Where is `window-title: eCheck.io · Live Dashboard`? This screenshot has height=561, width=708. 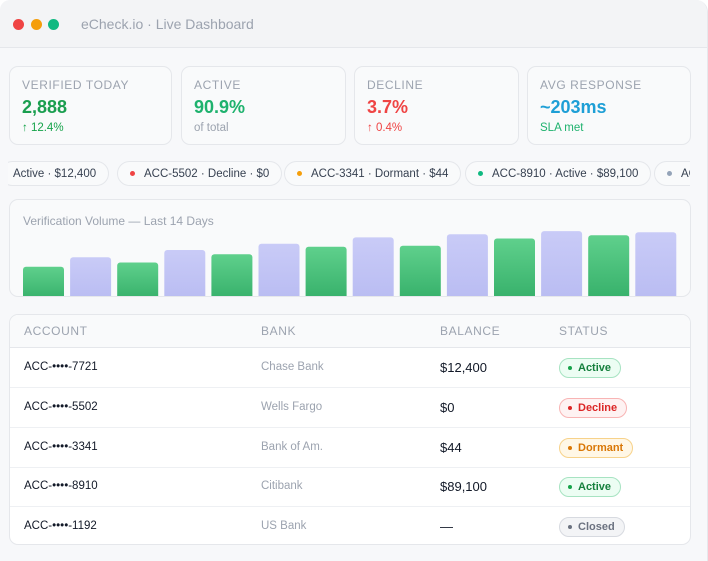 window-title: eCheck.io · Live Dashboard is located at coordinates (167, 24).